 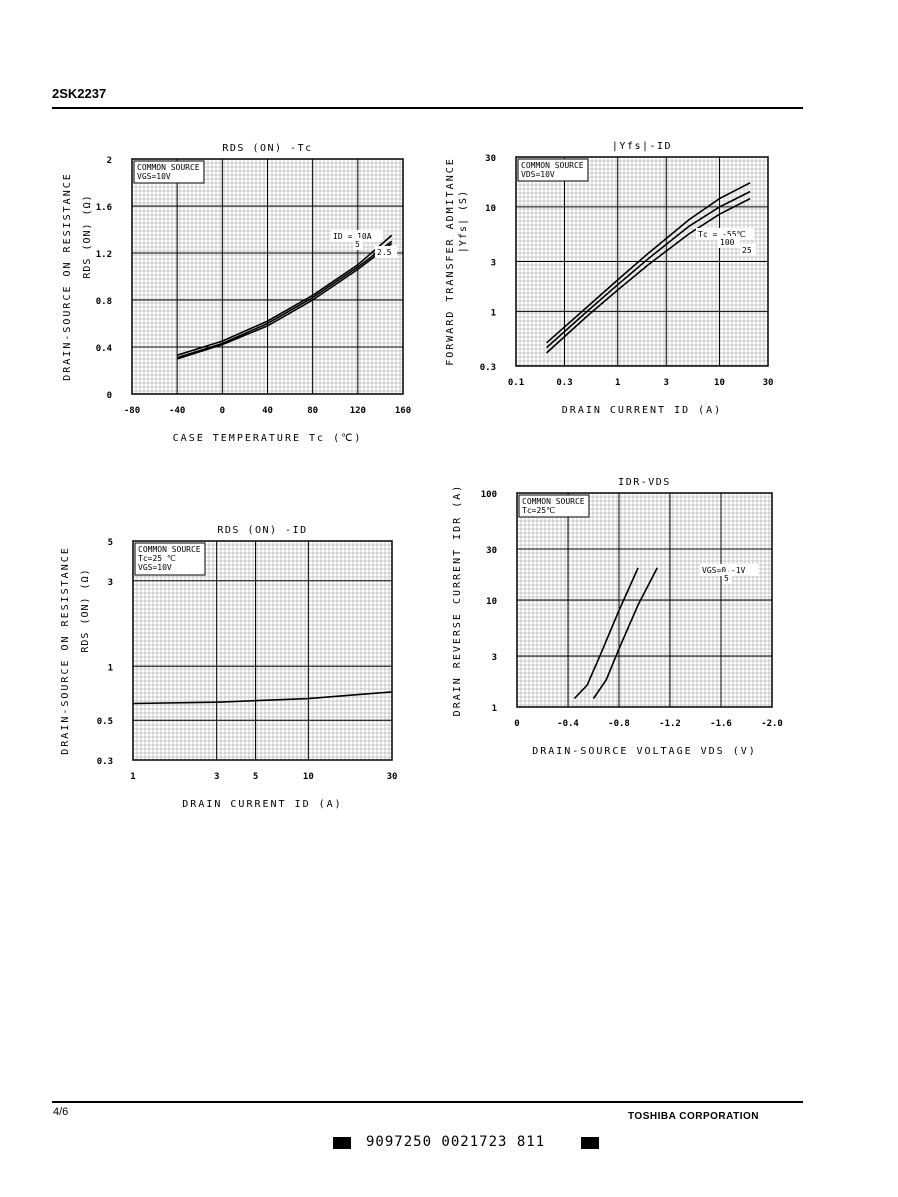 I want to click on y-tick-label: 1.6, so click(x=104, y=208).